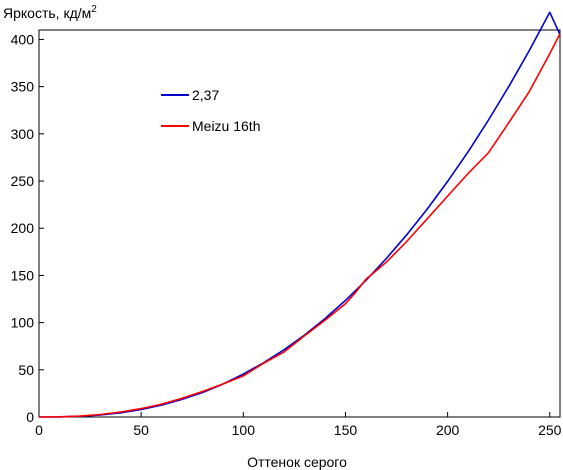 The width and height of the screenshot is (563, 470). I want to click on x-tick-label: 250, so click(550, 430).